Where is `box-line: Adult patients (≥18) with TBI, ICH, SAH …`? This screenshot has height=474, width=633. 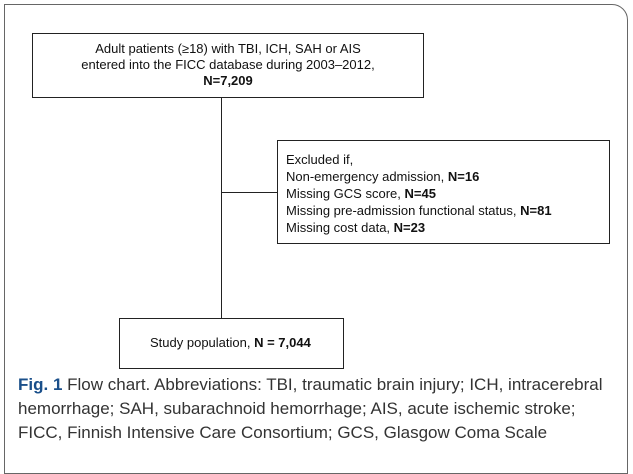
box-line: Adult patients (≥18) with TBI, ICH, SAH … is located at coordinates (228, 48).